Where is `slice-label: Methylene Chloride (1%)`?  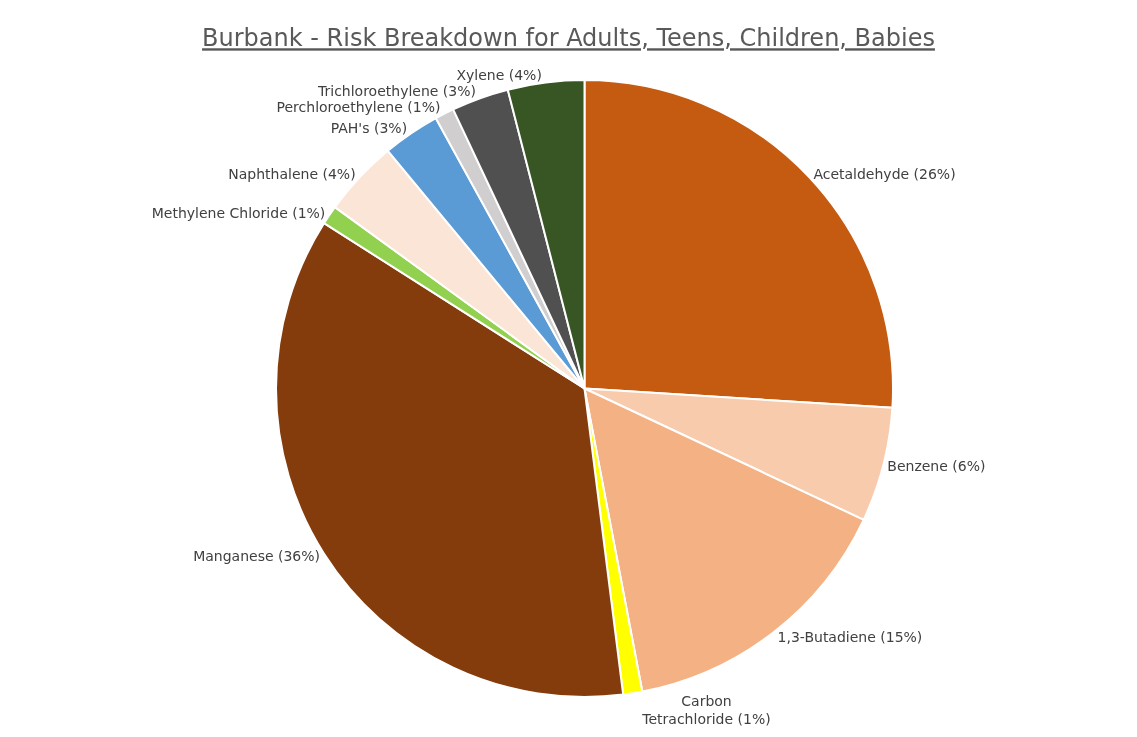
slice-label: Methylene Chloride (1%) is located at coordinates (238, 212).